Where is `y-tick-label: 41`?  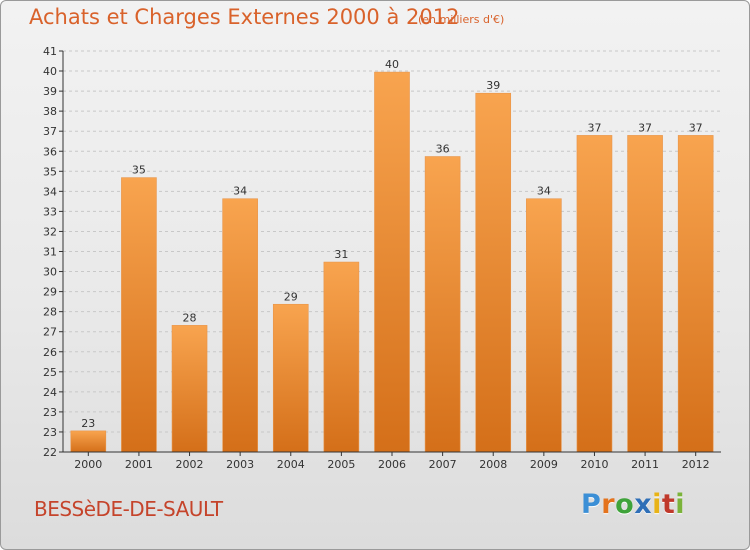
y-tick-label: 41 is located at coordinates (50, 51).